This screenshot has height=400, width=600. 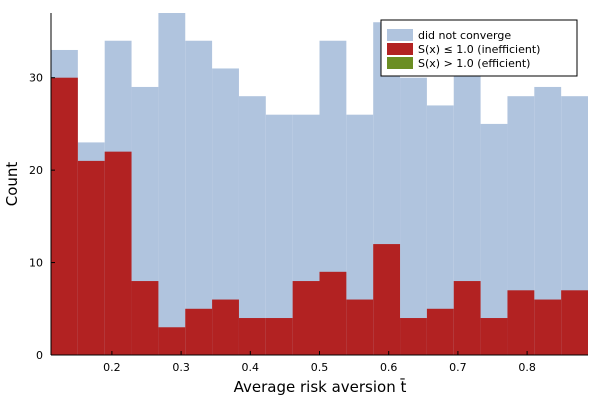 I want to click on legend-swatch-inefficient, so click(x=400, y=49).